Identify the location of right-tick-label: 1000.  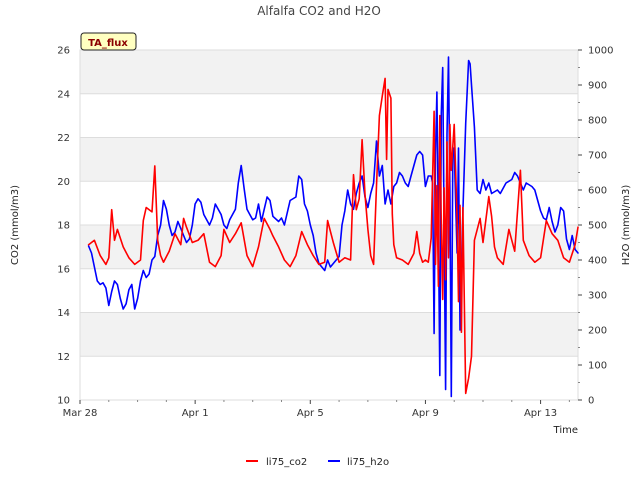
(600, 51).